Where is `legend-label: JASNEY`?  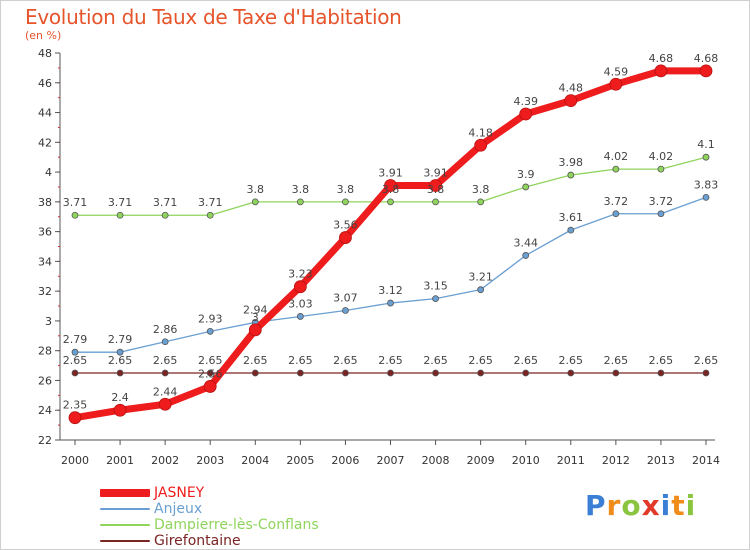 legend-label: JASNEY is located at coordinates (179, 493).